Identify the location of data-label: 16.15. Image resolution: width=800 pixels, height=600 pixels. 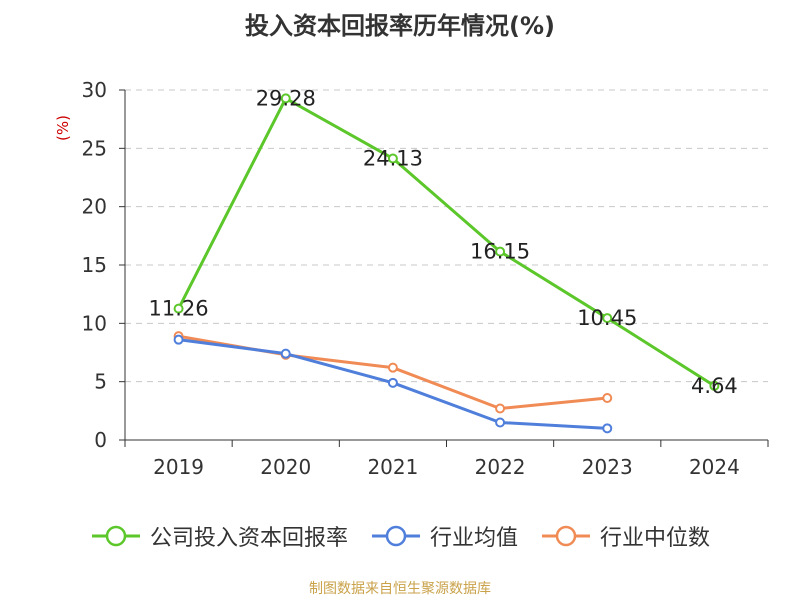
(500, 252).